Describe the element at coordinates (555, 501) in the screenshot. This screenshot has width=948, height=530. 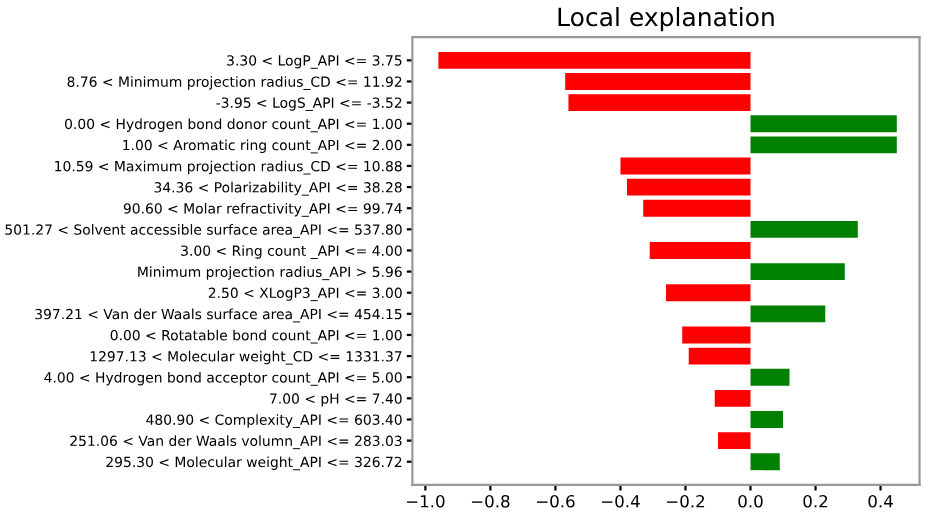
I see `x-tick-label: −0.6` at that location.